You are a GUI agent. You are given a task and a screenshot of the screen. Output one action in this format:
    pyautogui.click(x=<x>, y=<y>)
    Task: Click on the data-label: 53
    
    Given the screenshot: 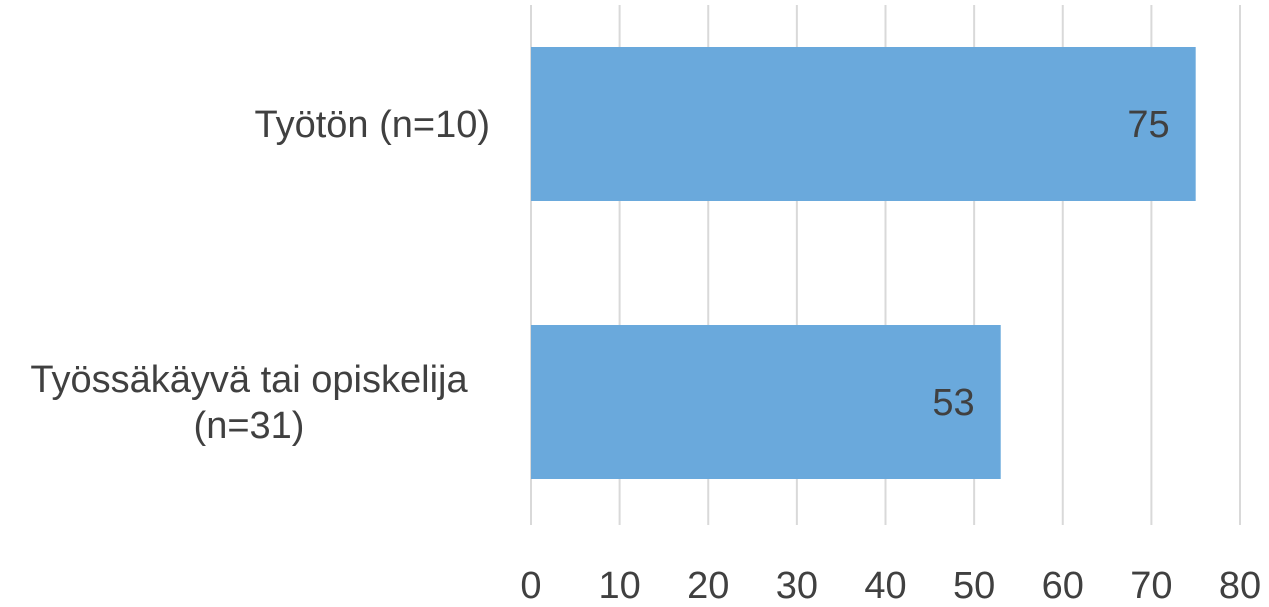 What is the action you would take?
    pyautogui.click(x=953, y=403)
    